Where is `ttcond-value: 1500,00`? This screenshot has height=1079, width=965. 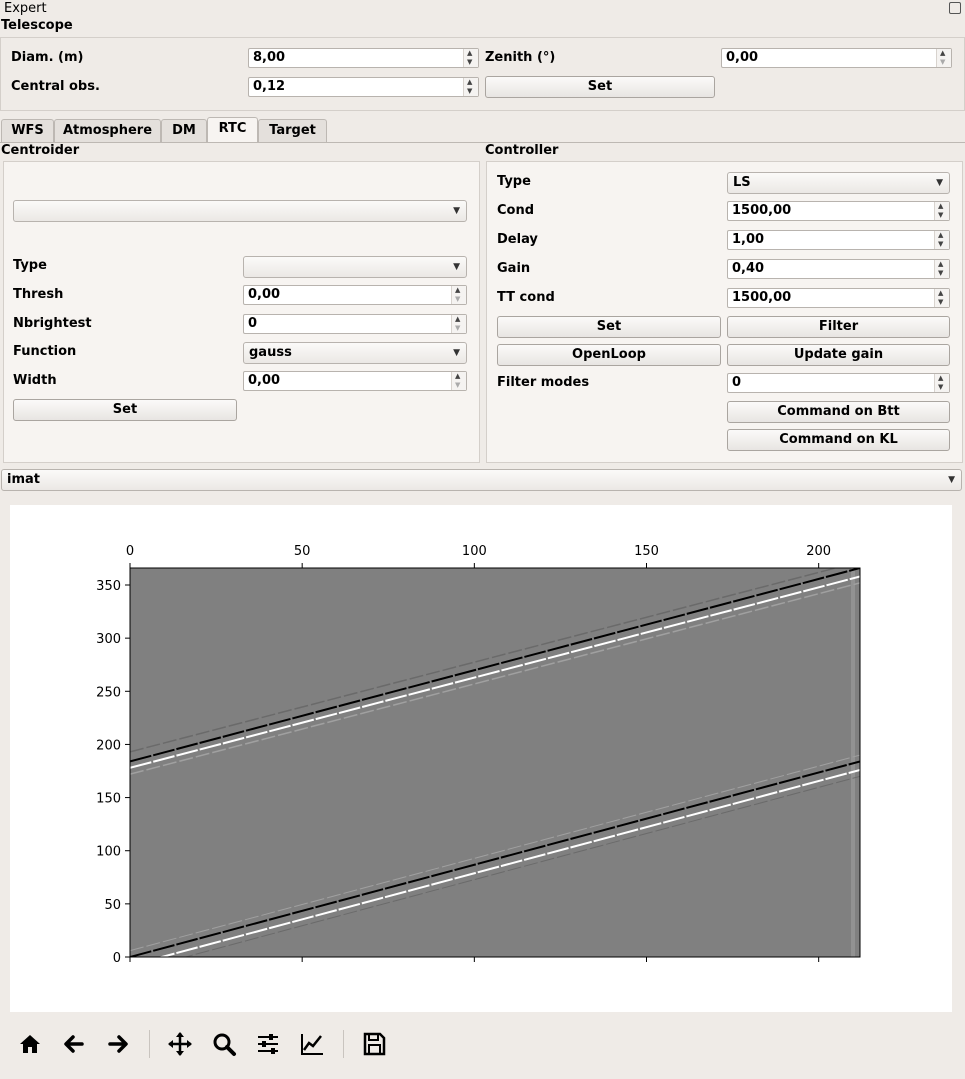
ttcond-value: 1500,00 is located at coordinates (762, 297).